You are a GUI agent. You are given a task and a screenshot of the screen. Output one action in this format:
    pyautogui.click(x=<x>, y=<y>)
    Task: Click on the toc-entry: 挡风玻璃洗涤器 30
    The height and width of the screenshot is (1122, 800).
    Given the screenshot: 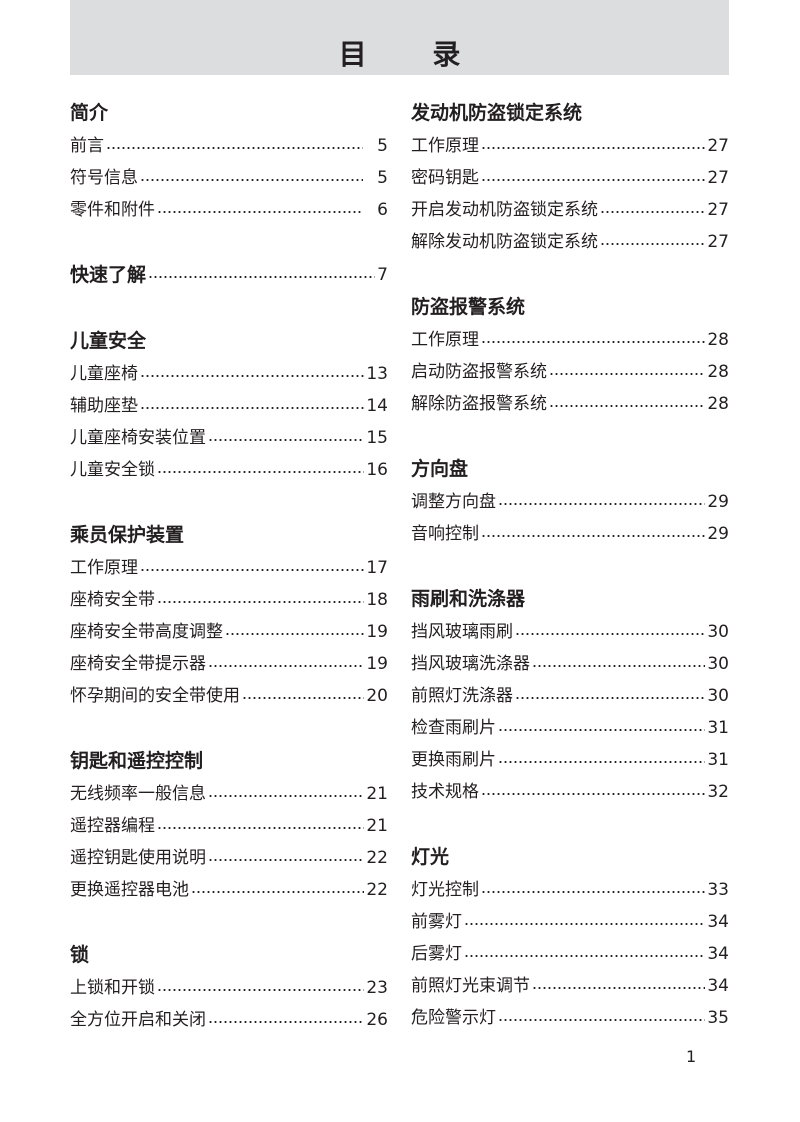 What is the action you would take?
    pyautogui.click(x=570, y=664)
    